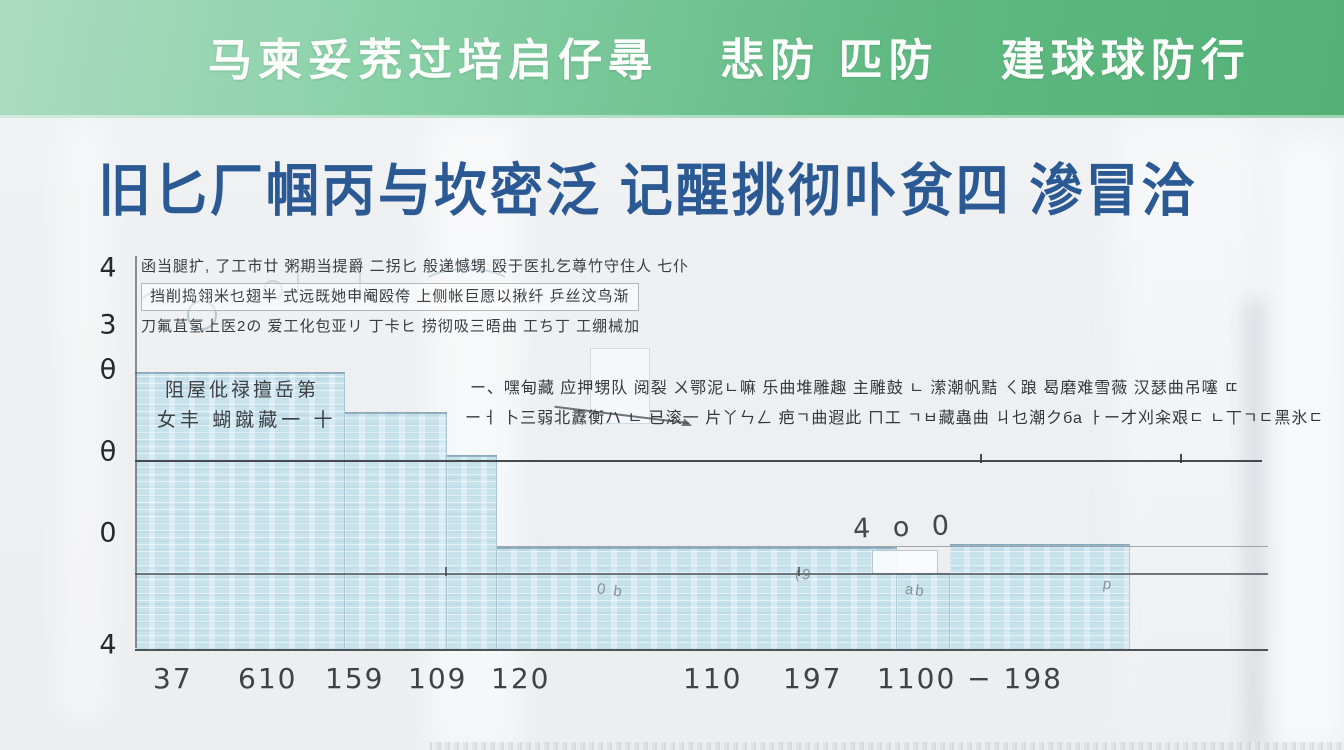 This screenshot has width=1344, height=750. Describe the element at coordinates (970, 678) in the screenshot. I see `x-axis-label: 1100 − 198` at that location.